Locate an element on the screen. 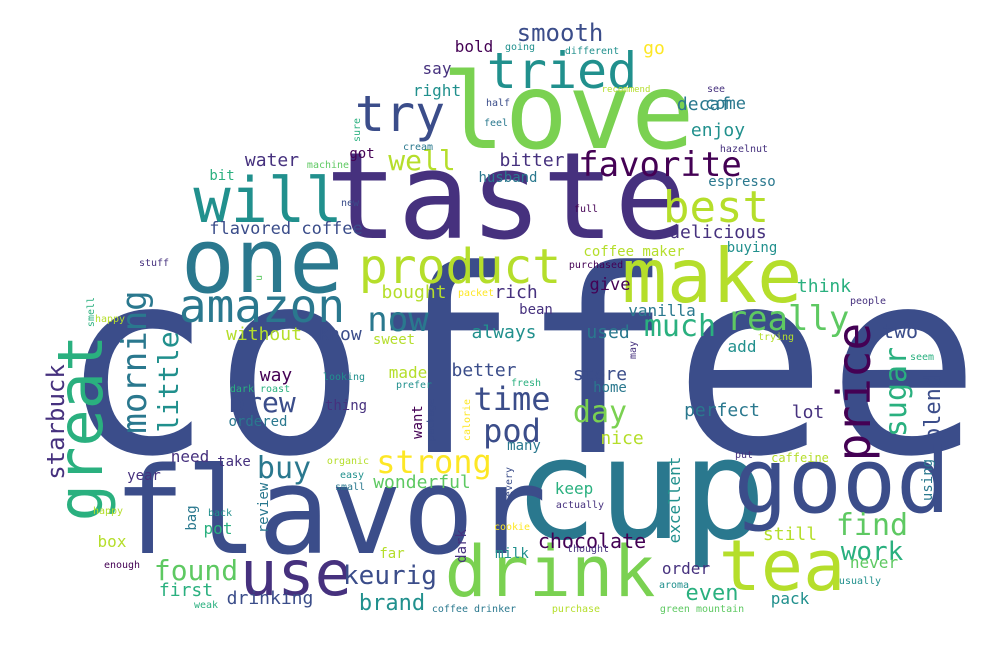 This screenshot has height=648, width=1004. word-many: many is located at coordinates (524, 446).